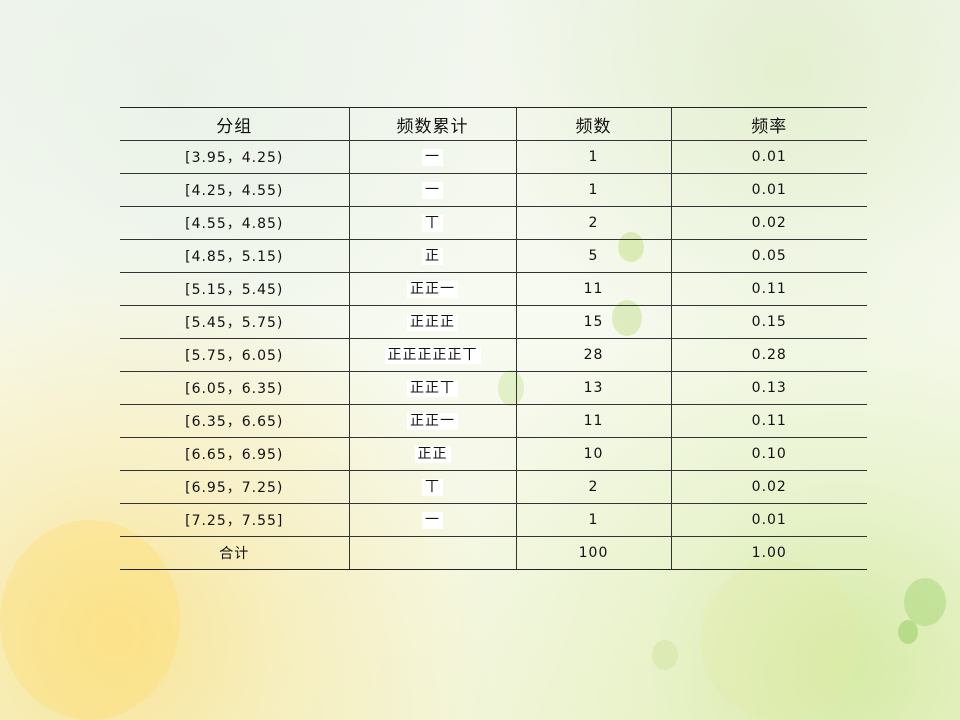  I want to click on count-cell: 5, so click(593, 256).